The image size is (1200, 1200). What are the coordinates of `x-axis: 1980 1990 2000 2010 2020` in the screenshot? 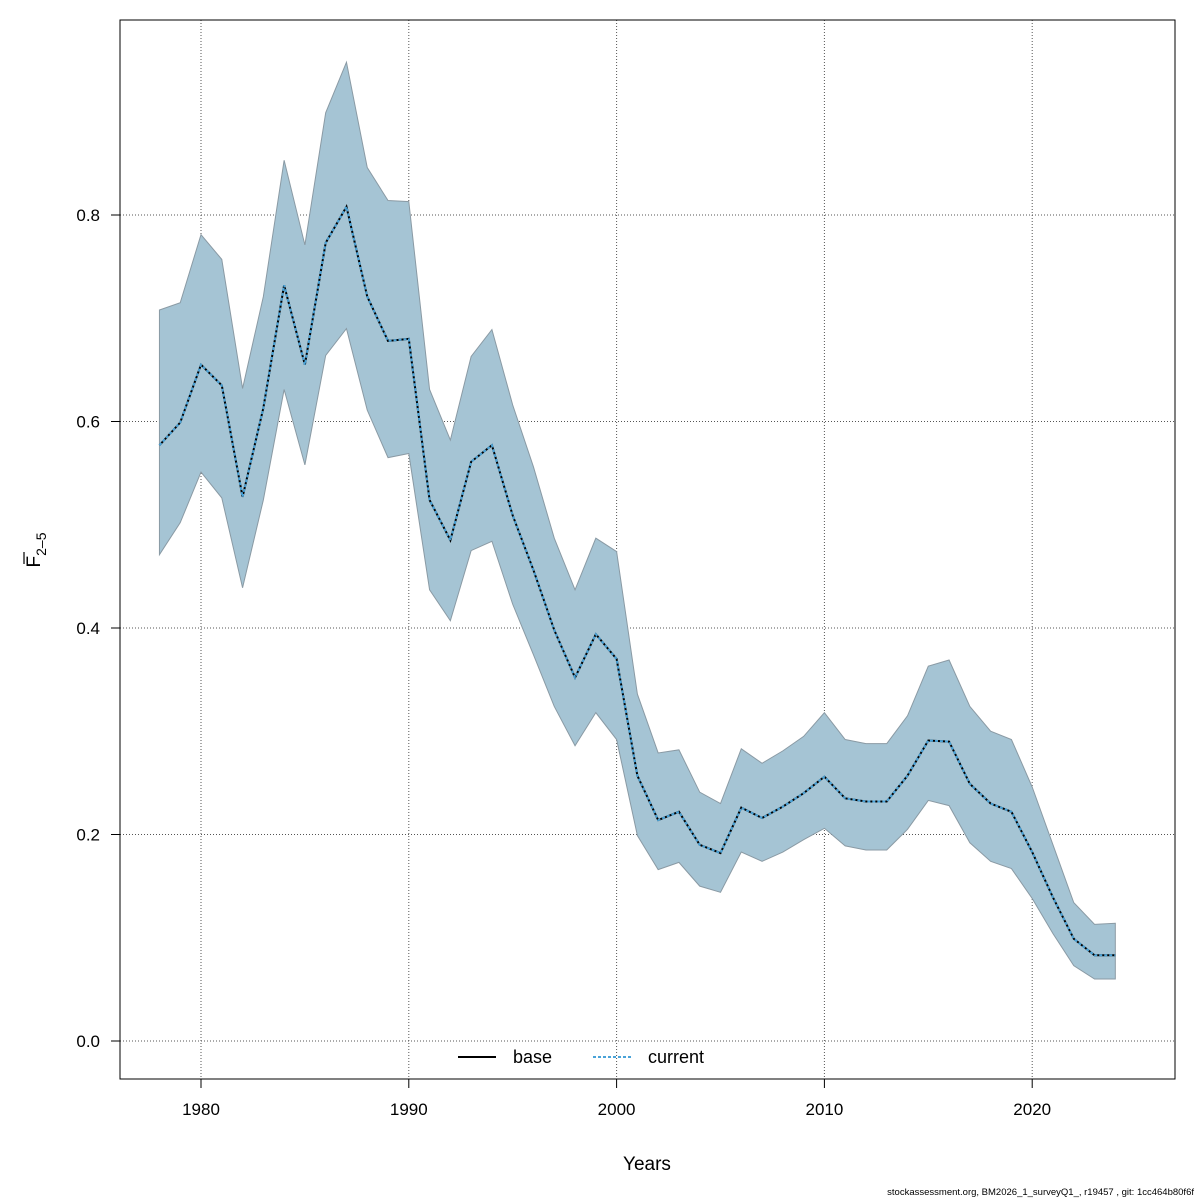 It's located at (637, 1098).